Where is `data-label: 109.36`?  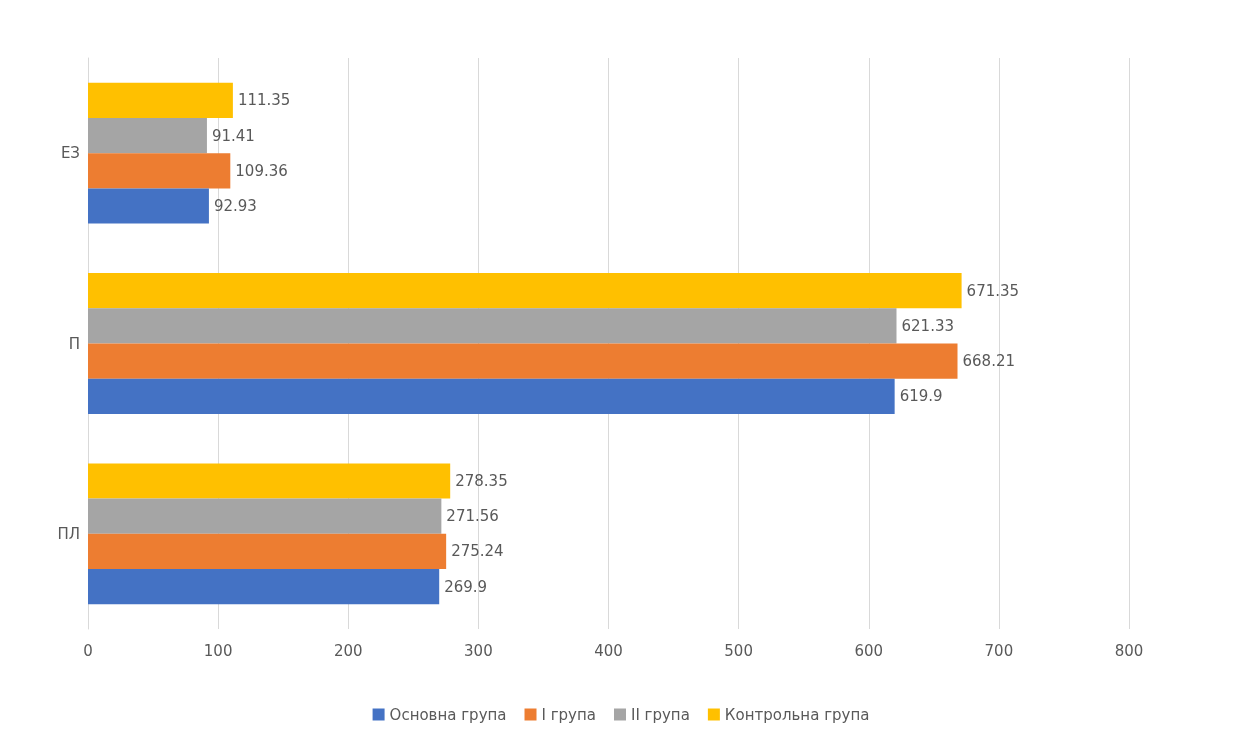
data-label: 109.36 is located at coordinates (261, 170).